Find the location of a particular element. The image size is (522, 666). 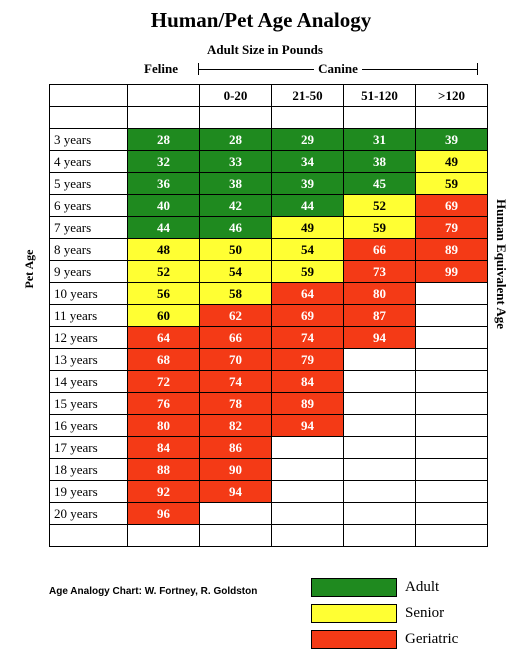

human-age-cell: 33 is located at coordinates (235, 161).